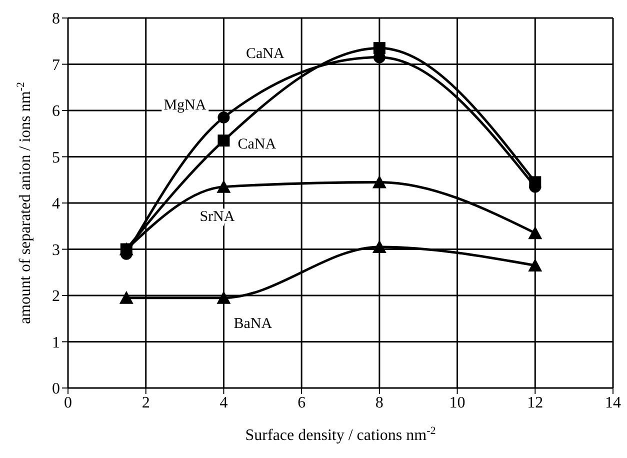 Image resolution: width=627 pixels, height=458 pixels. Describe the element at coordinates (253, 324) in the screenshot. I see `series-label: BaNA` at that location.